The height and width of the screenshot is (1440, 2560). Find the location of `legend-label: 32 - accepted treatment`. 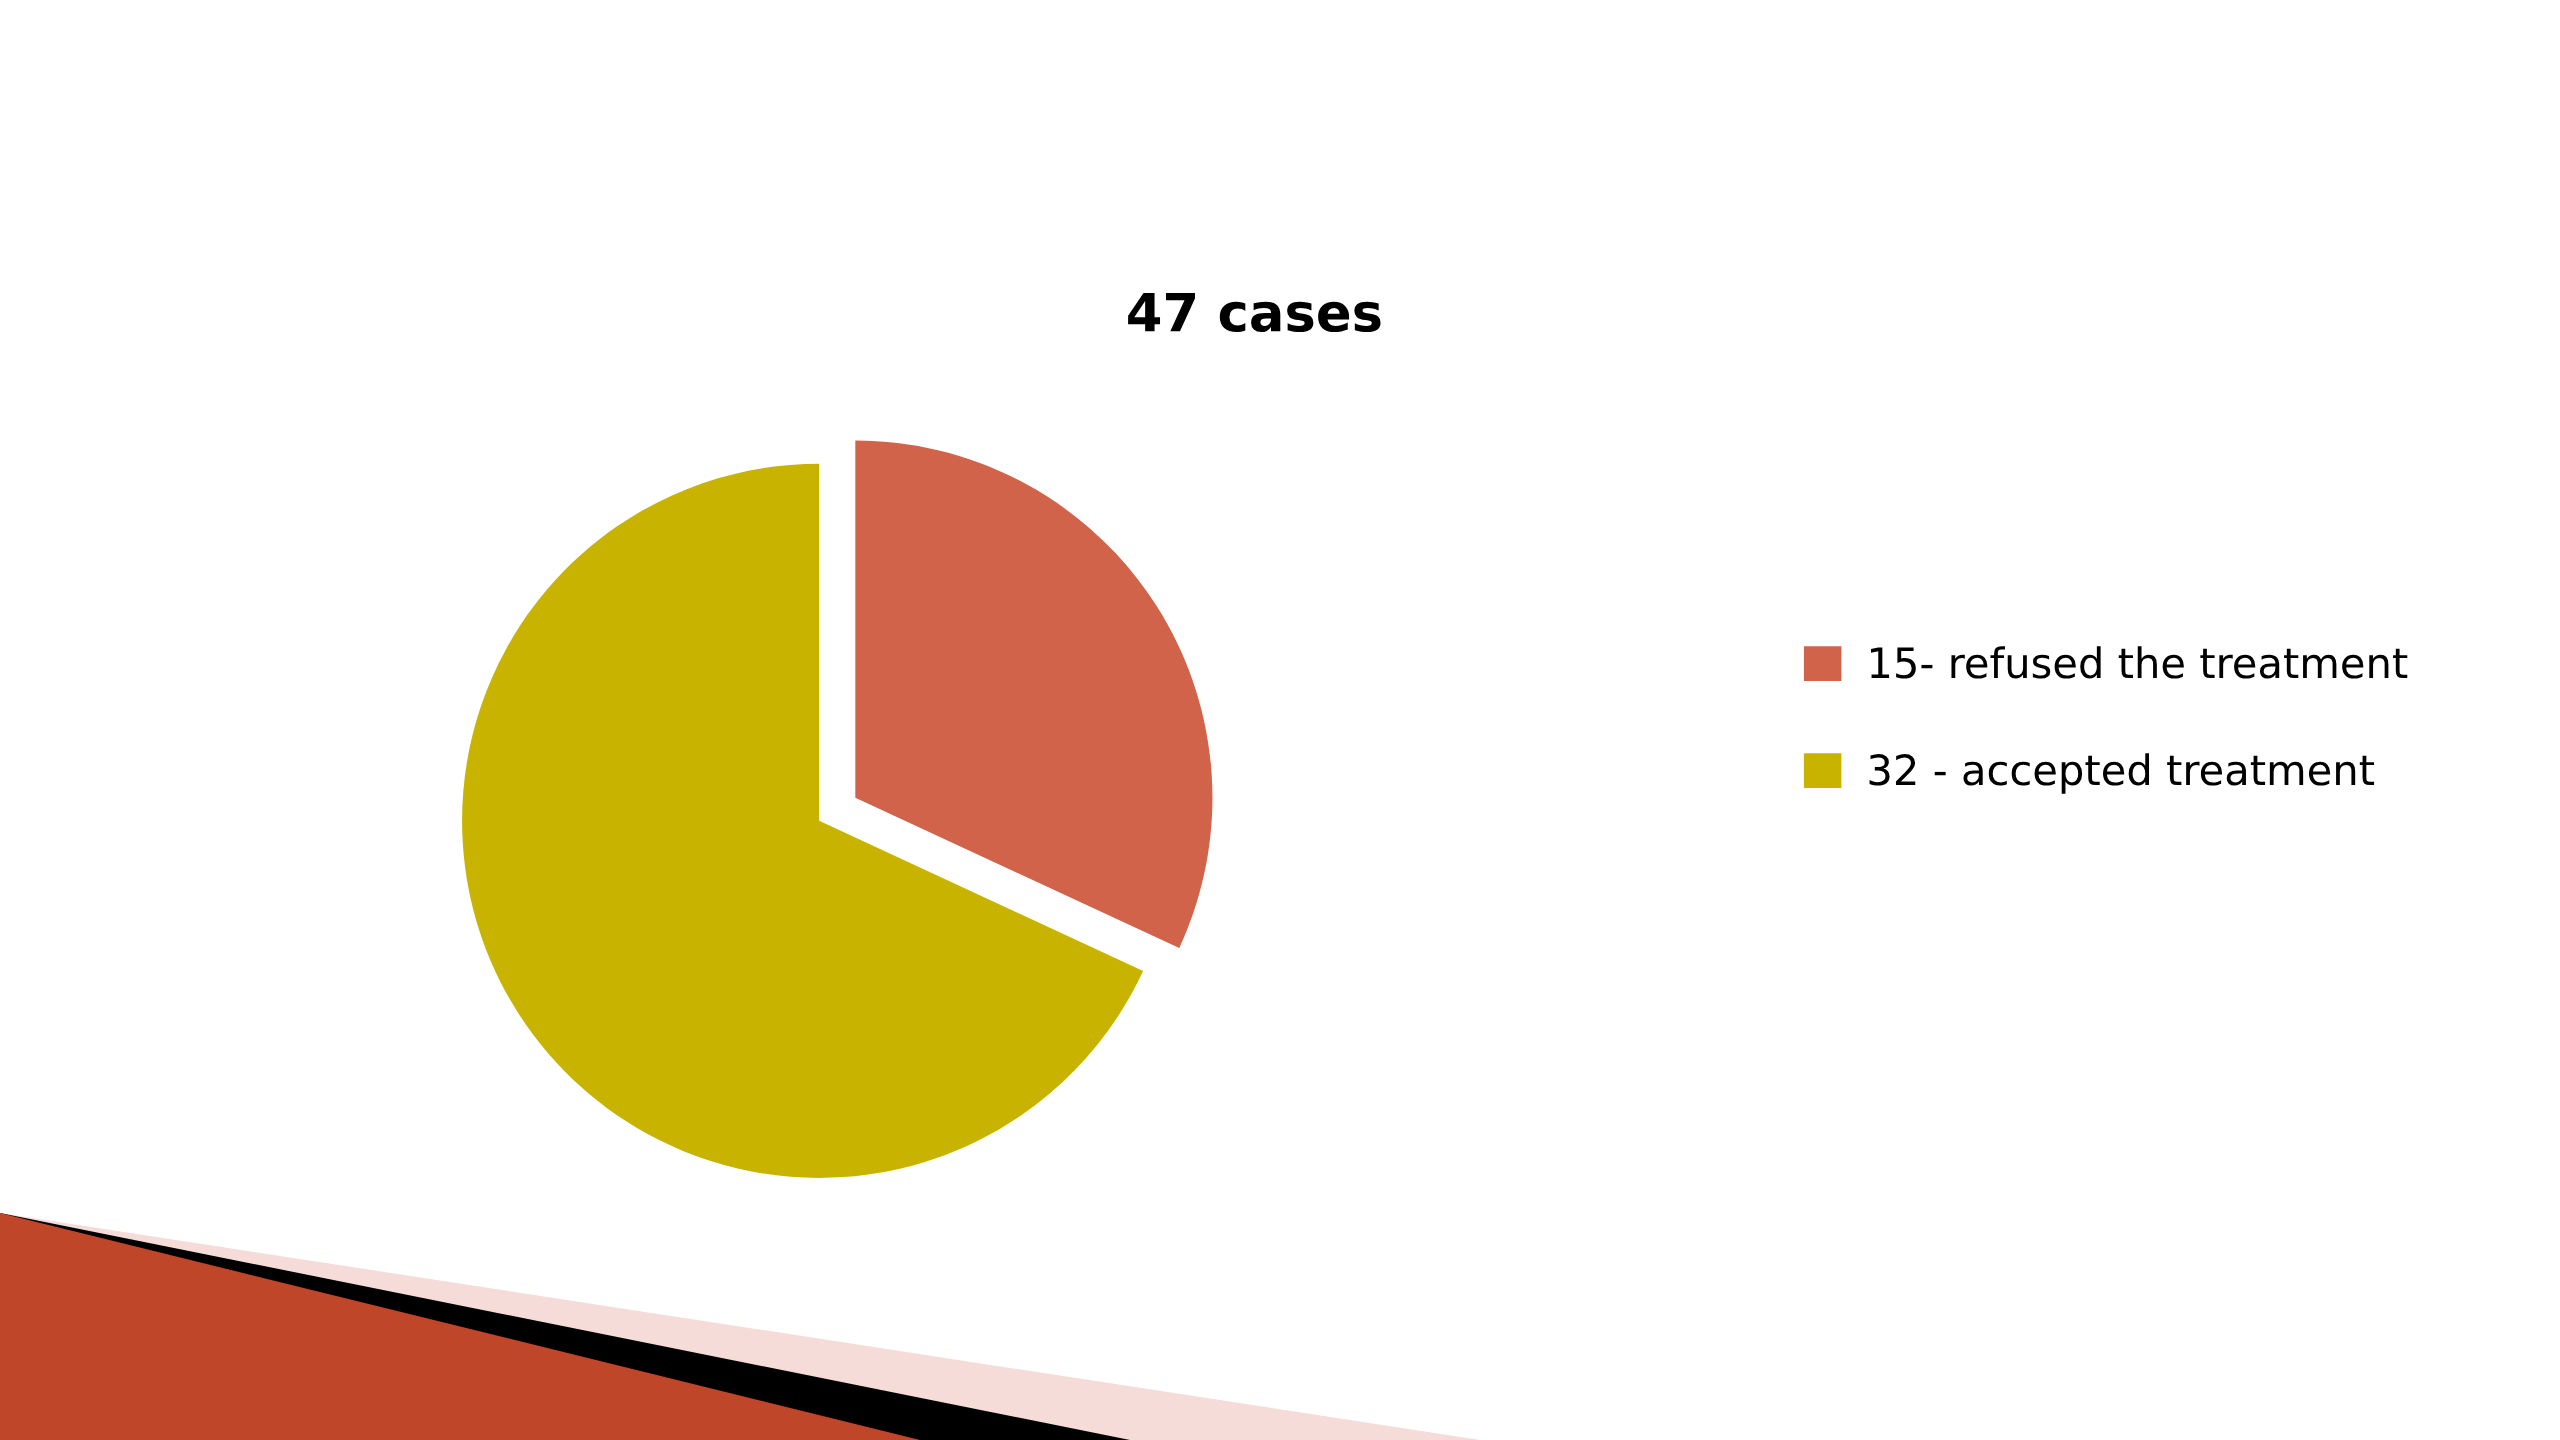

legend-label: 32 - accepted treatment is located at coordinates (2122, 773).